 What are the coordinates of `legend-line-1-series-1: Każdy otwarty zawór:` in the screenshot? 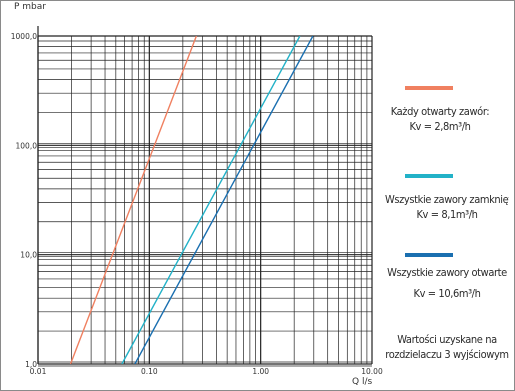 It's located at (440, 111).